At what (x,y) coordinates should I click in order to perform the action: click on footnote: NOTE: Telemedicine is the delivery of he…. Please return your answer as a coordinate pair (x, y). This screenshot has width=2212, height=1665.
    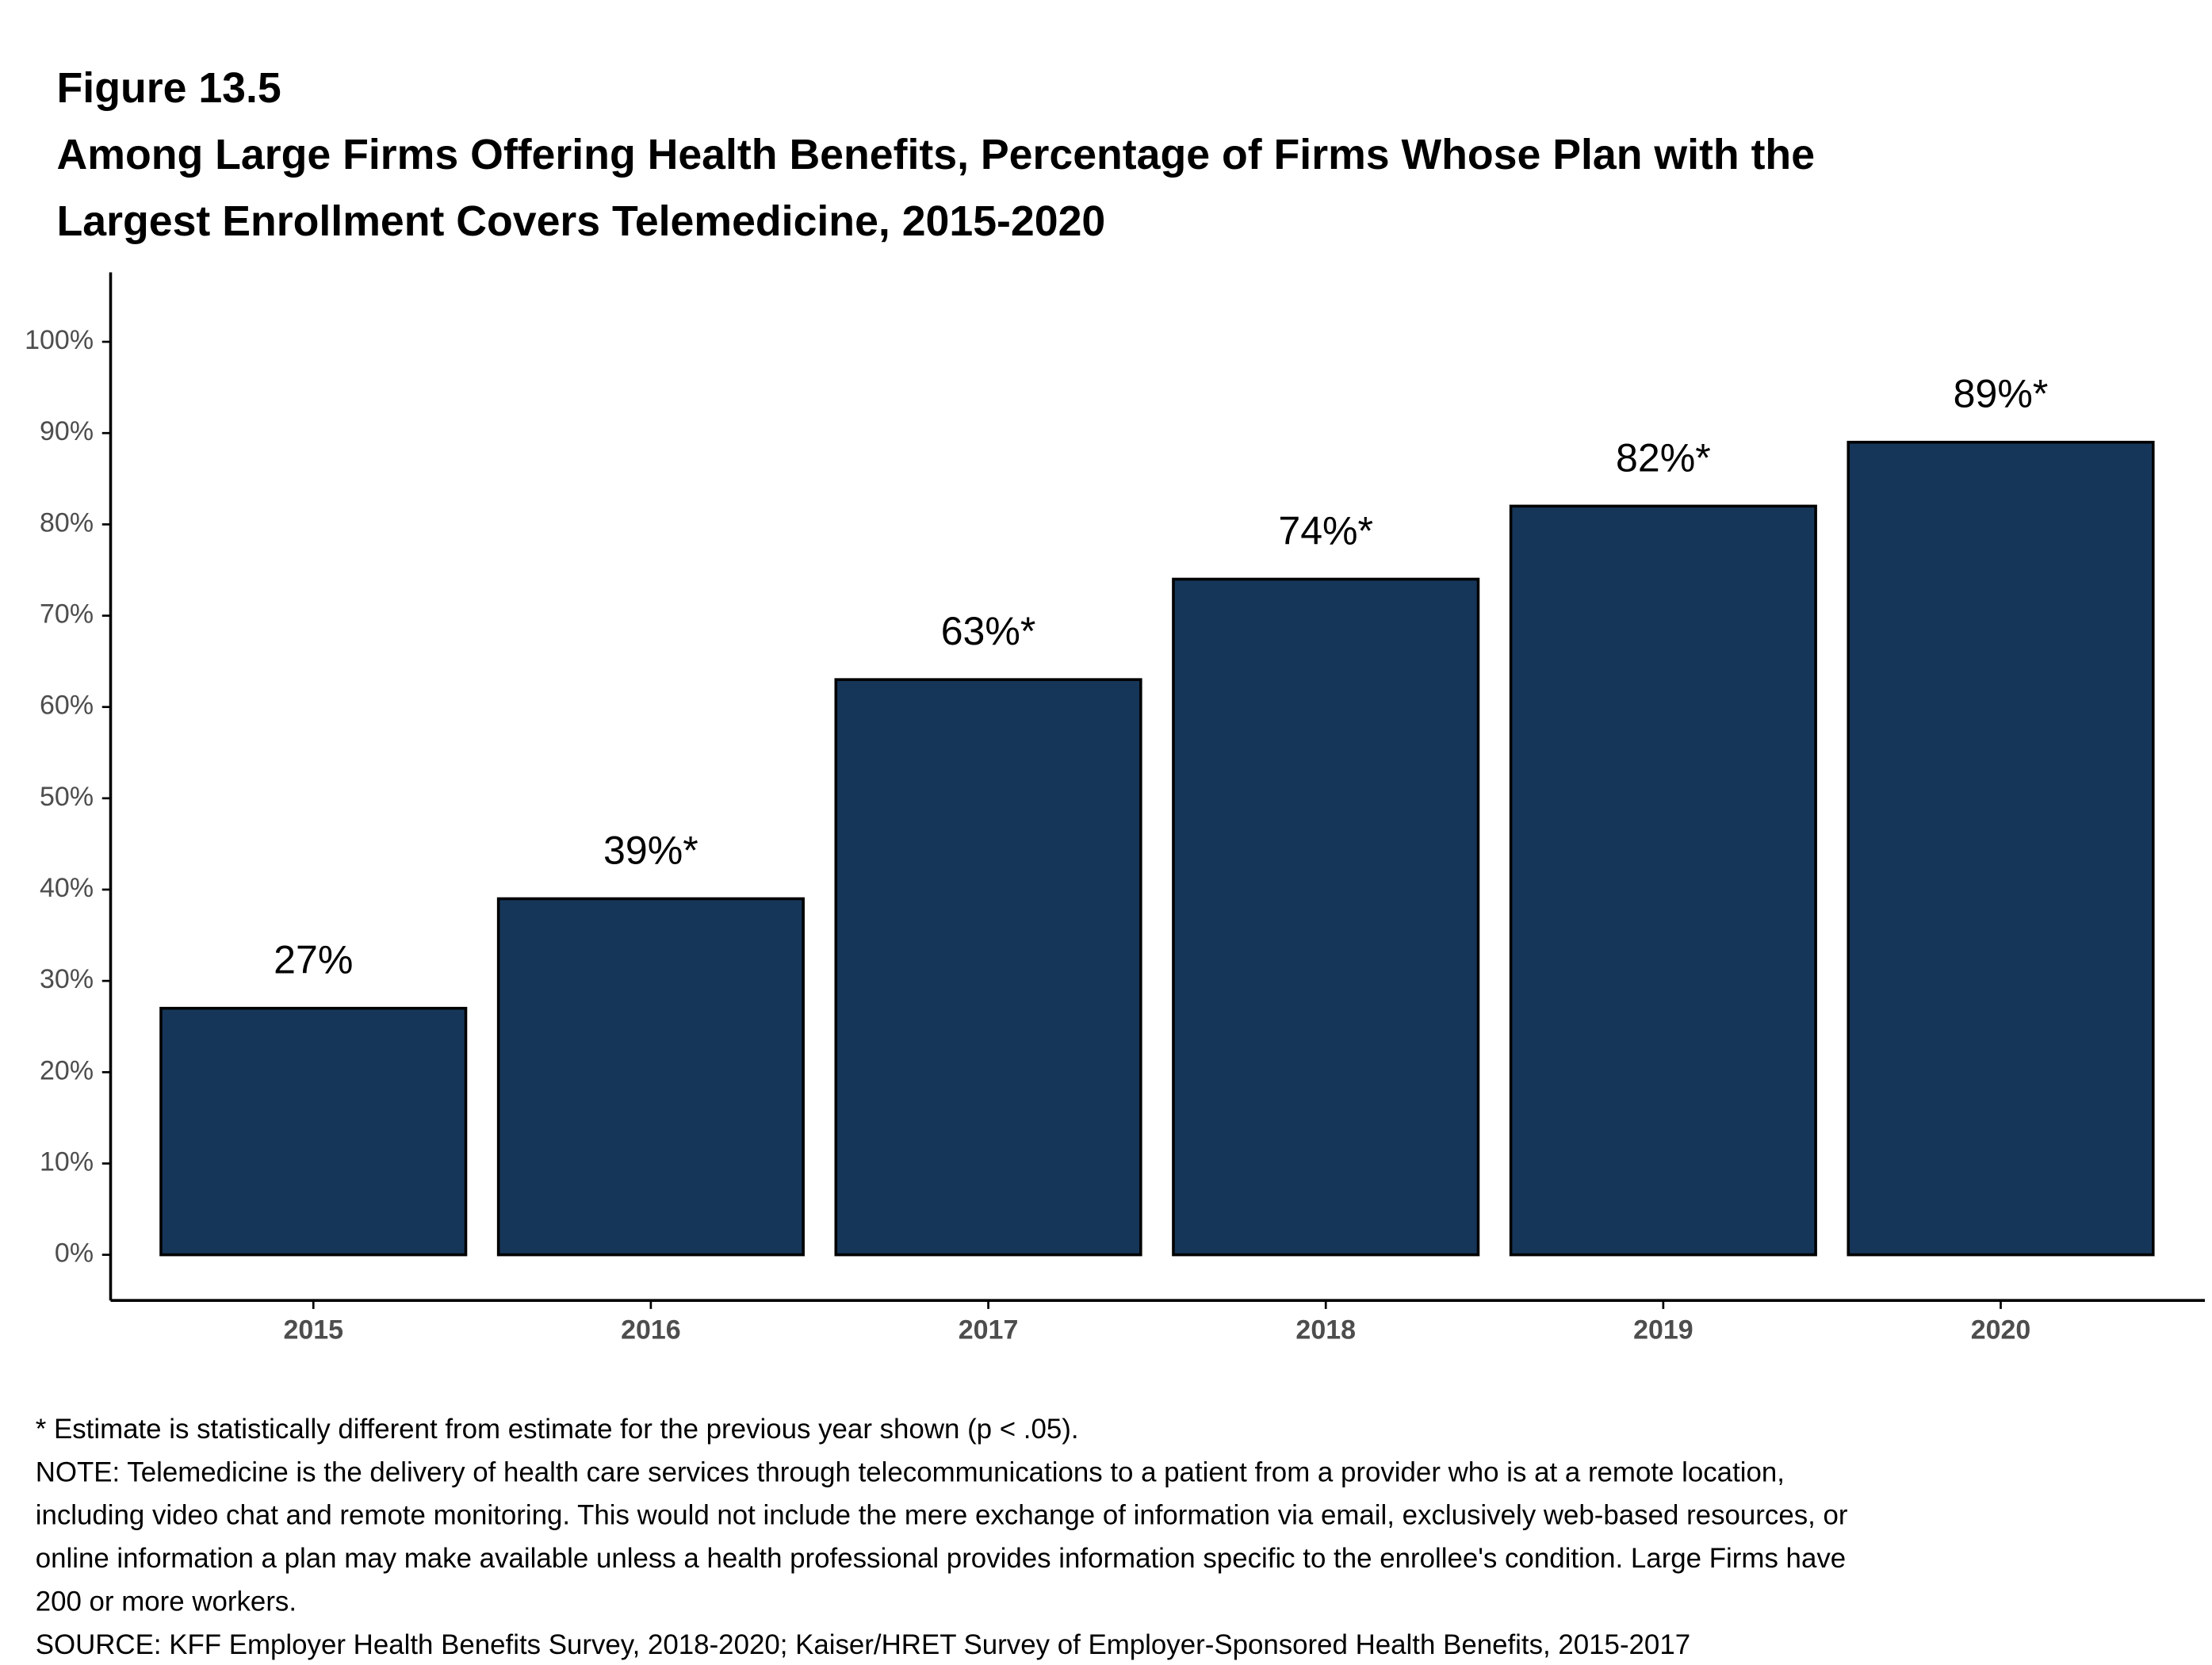
    Looking at the image, I should click on (911, 1471).